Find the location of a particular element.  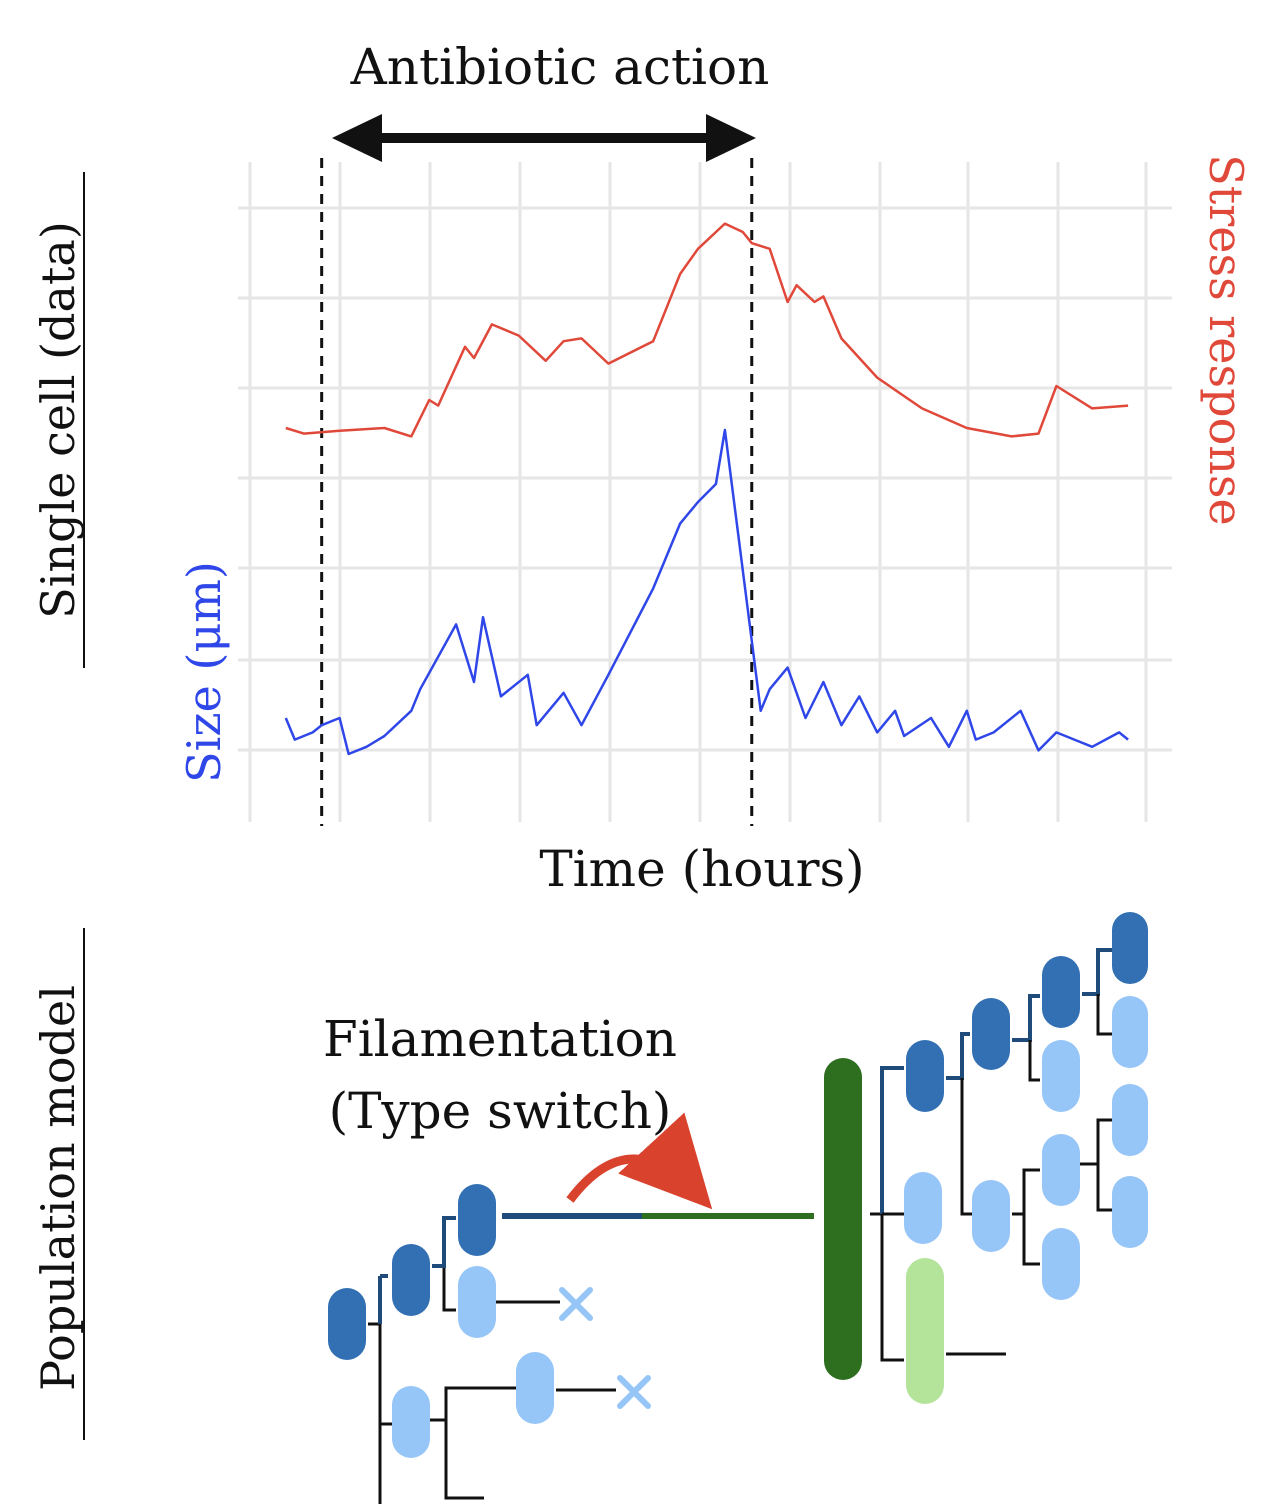

death-marks is located at coordinates (605, 1348).